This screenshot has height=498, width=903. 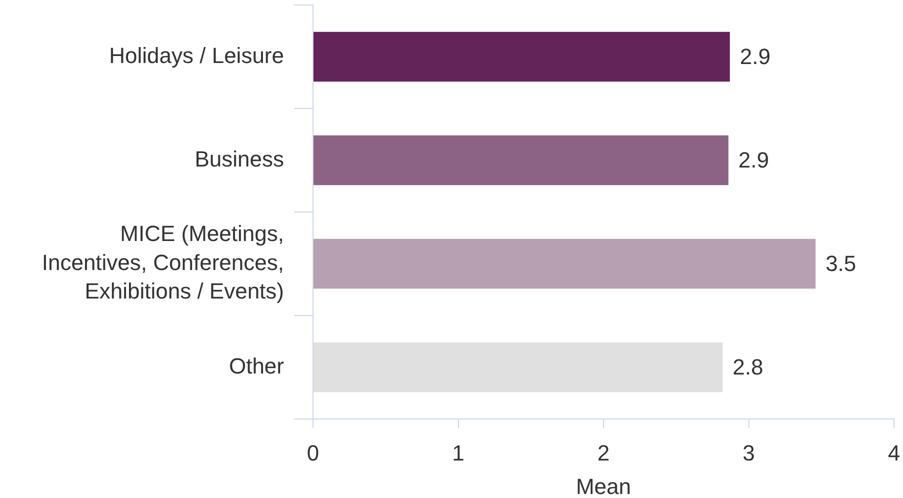 What do you see at coordinates (458, 453) in the screenshot?
I see `x-tick-label: 1` at bounding box center [458, 453].